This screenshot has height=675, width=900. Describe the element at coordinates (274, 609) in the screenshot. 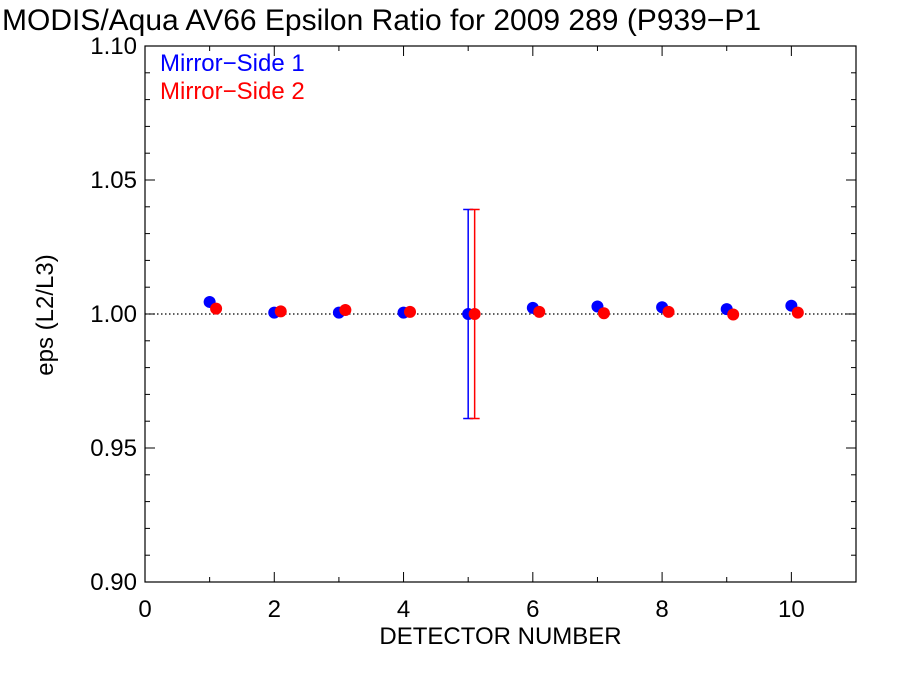

I see `x-tick-label: 2` at that location.